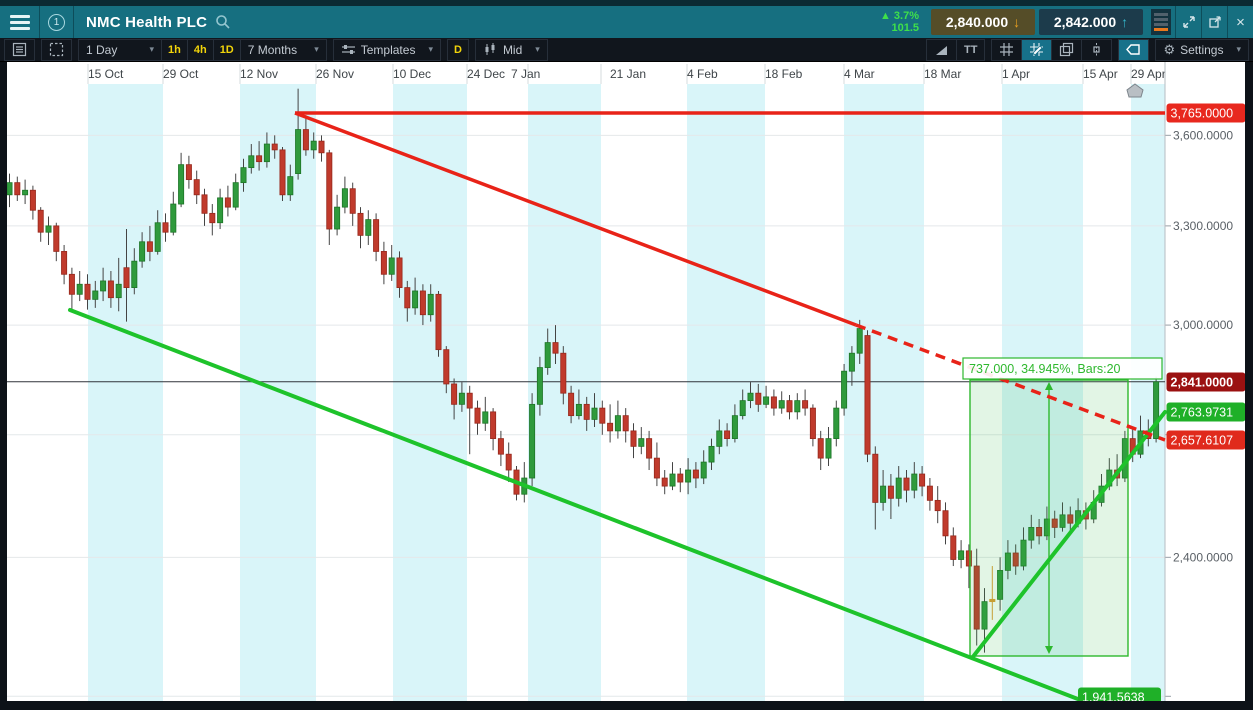  I want to click on main-menu-button, so click(20, 22).